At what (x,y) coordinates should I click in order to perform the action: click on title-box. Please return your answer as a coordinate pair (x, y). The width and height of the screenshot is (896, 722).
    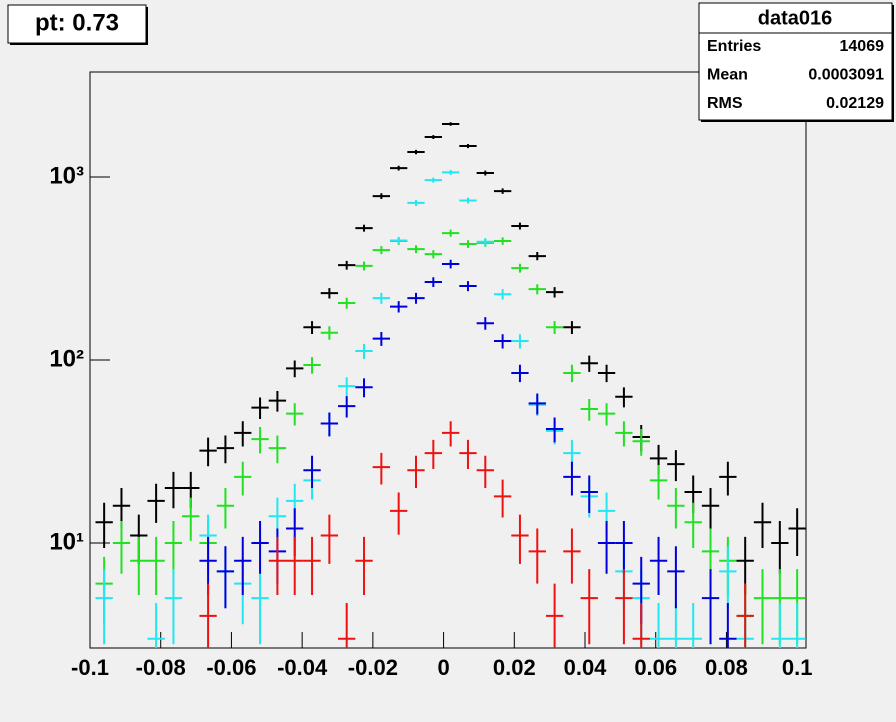
    Looking at the image, I should click on (77, 24).